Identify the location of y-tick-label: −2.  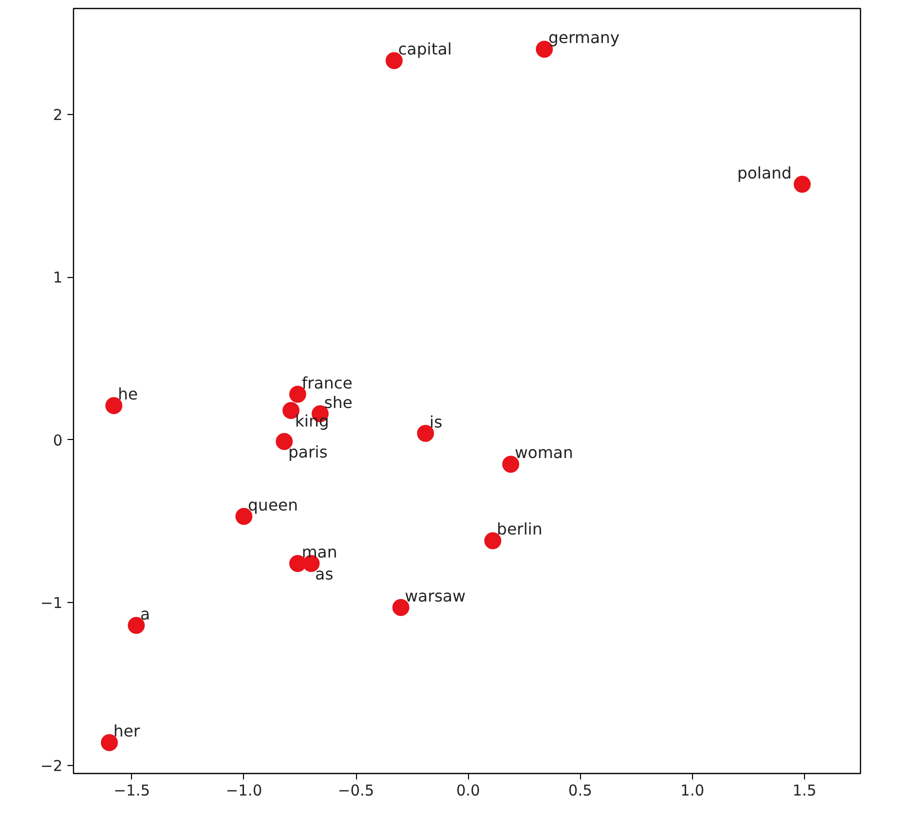
(51, 765).